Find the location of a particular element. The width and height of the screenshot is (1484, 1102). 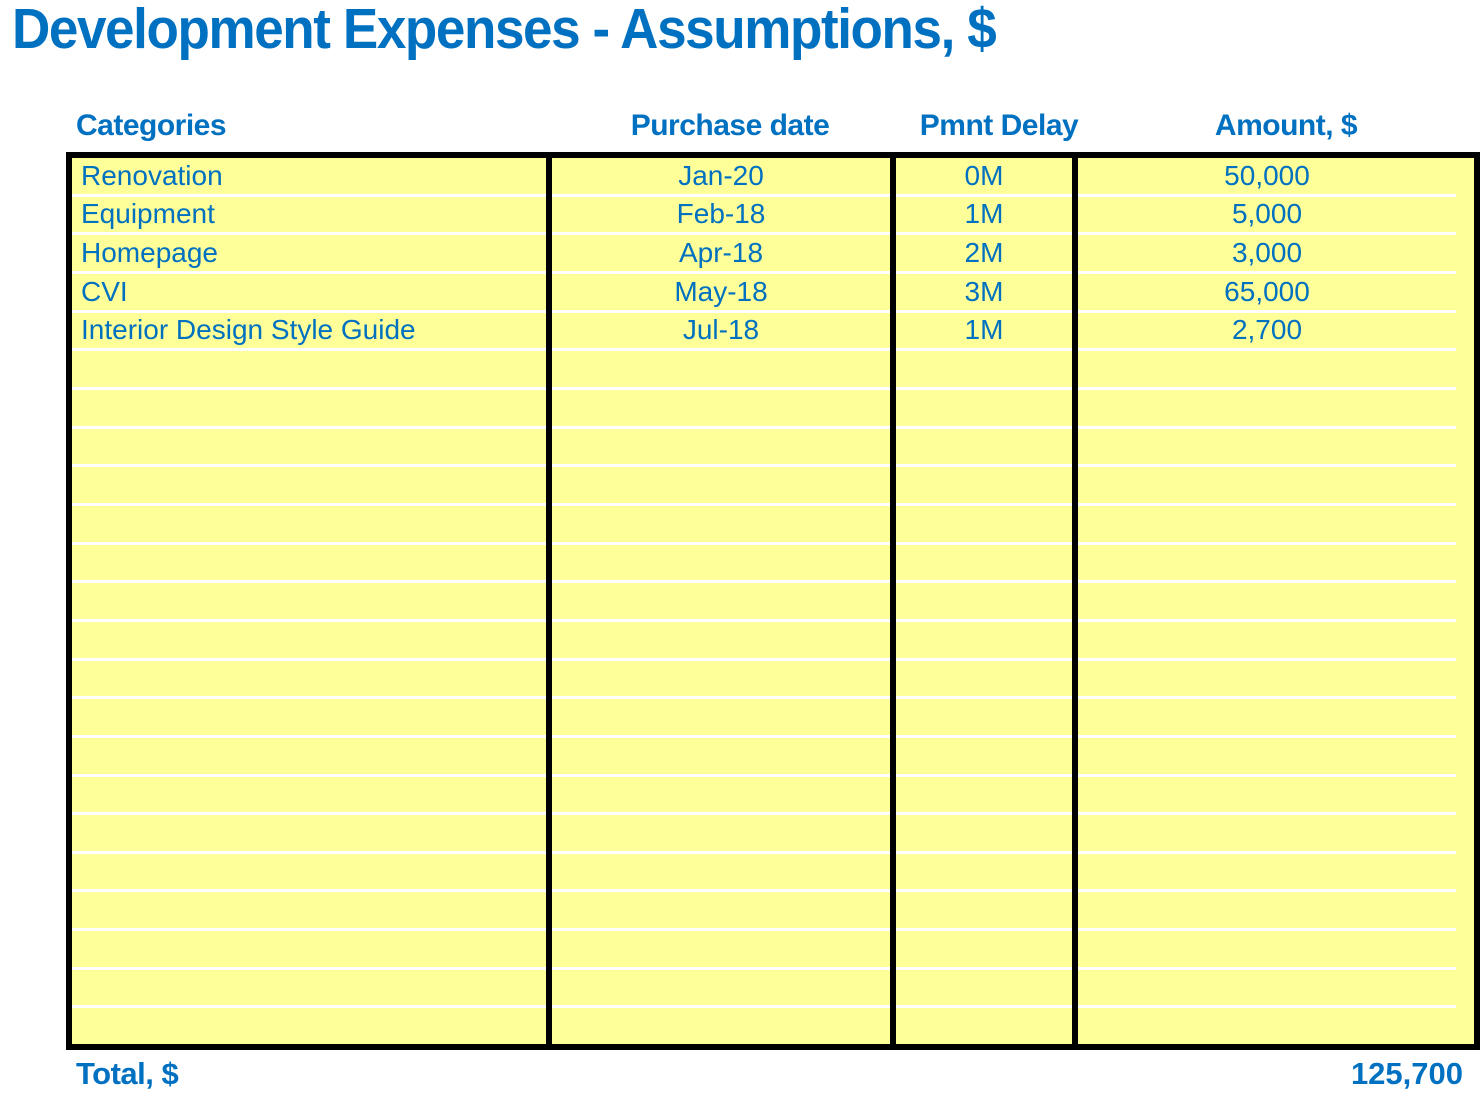

cell-category-row-5: Interior Design Style Guide is located at coordinates (309, 332).